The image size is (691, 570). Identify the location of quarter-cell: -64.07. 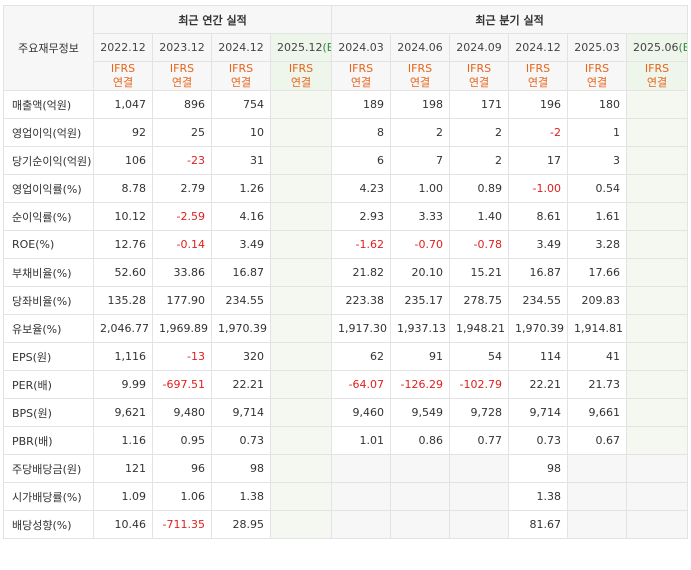
(361, 384).